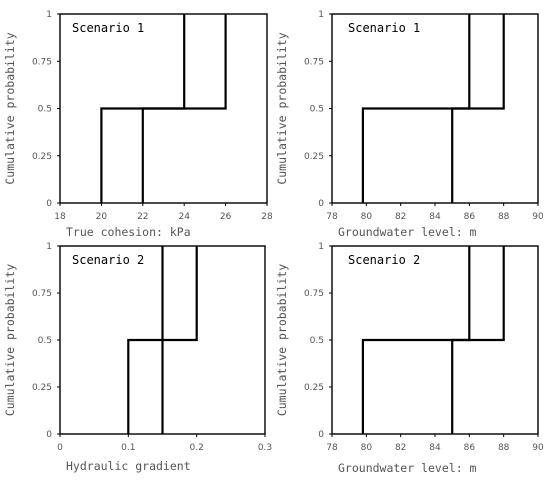 The width and height of the screenshot is (550, 481). What do you see at coordinates (142, 217) in the screenshot?
I see `x-tick-label: 22` at bounding box center [142, 217].